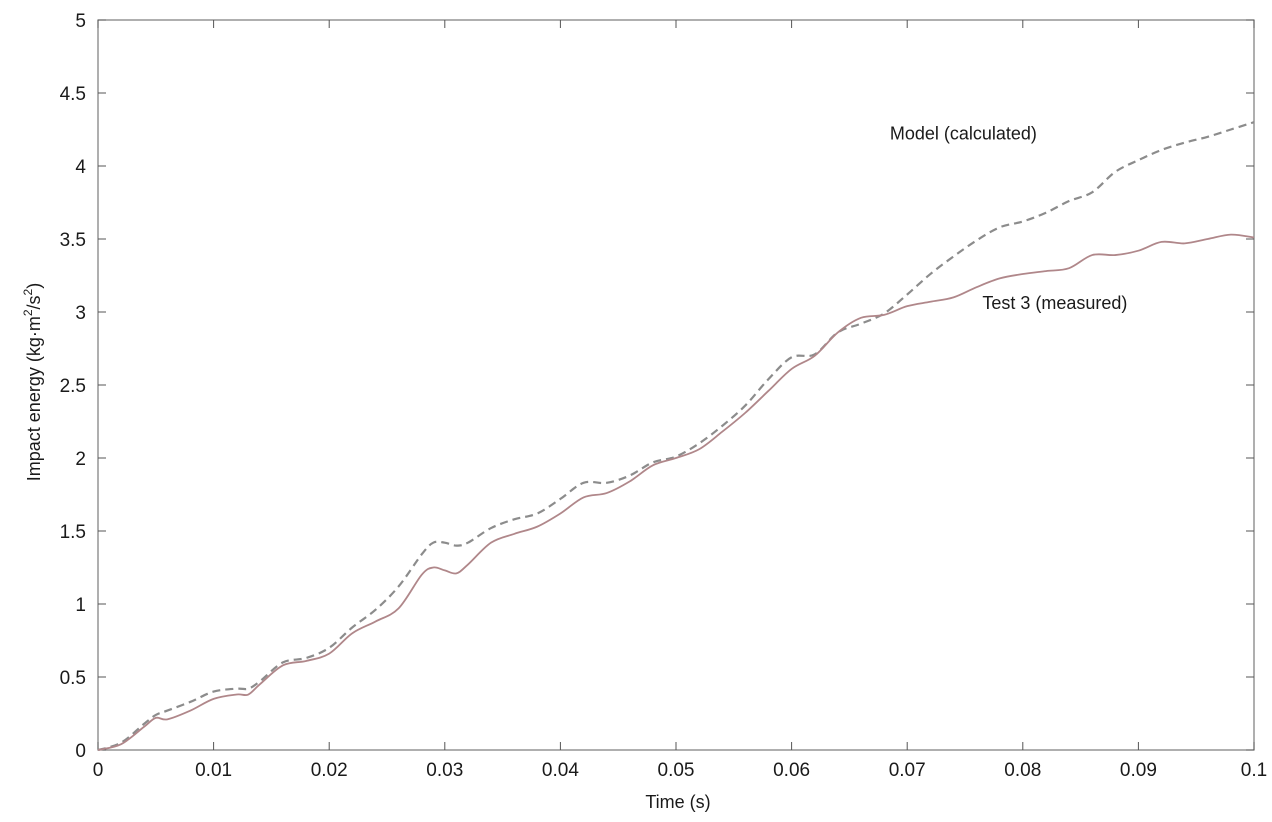 The height and width of the screenshot is (822, 1272). What do you see at coordinates (34, 398) in the screenshot?
I see `y-label-main: Impact energy (kg·m` at bounding box center [34, 398].